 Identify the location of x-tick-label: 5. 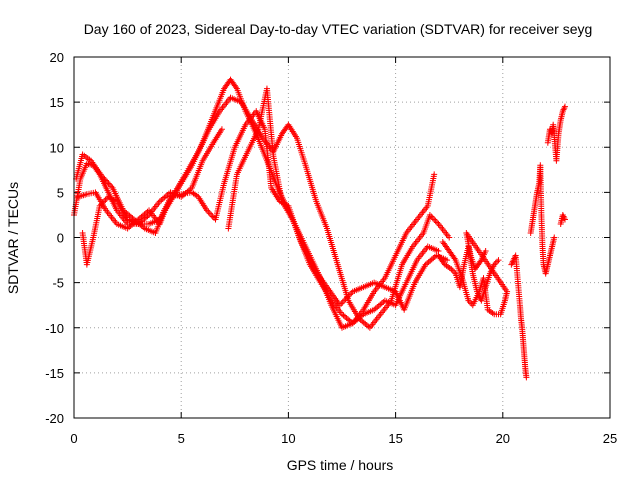
(181, 438).